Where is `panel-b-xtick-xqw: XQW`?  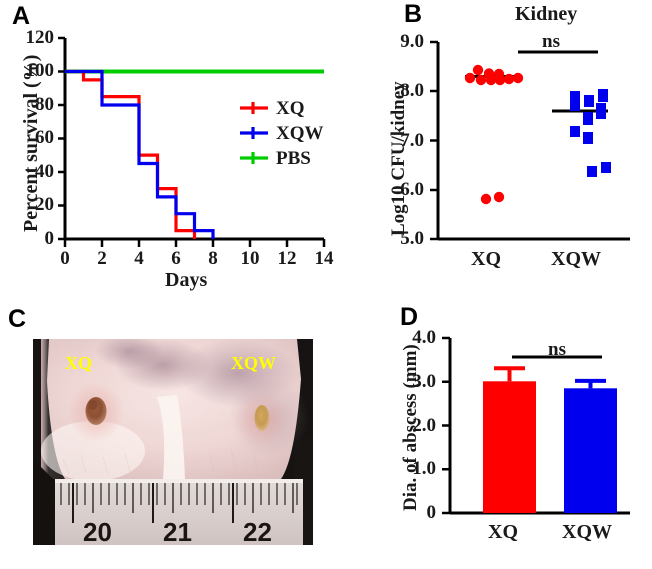
panel-b-xtick-xqw: XQW is located at coordinates (576, 259).